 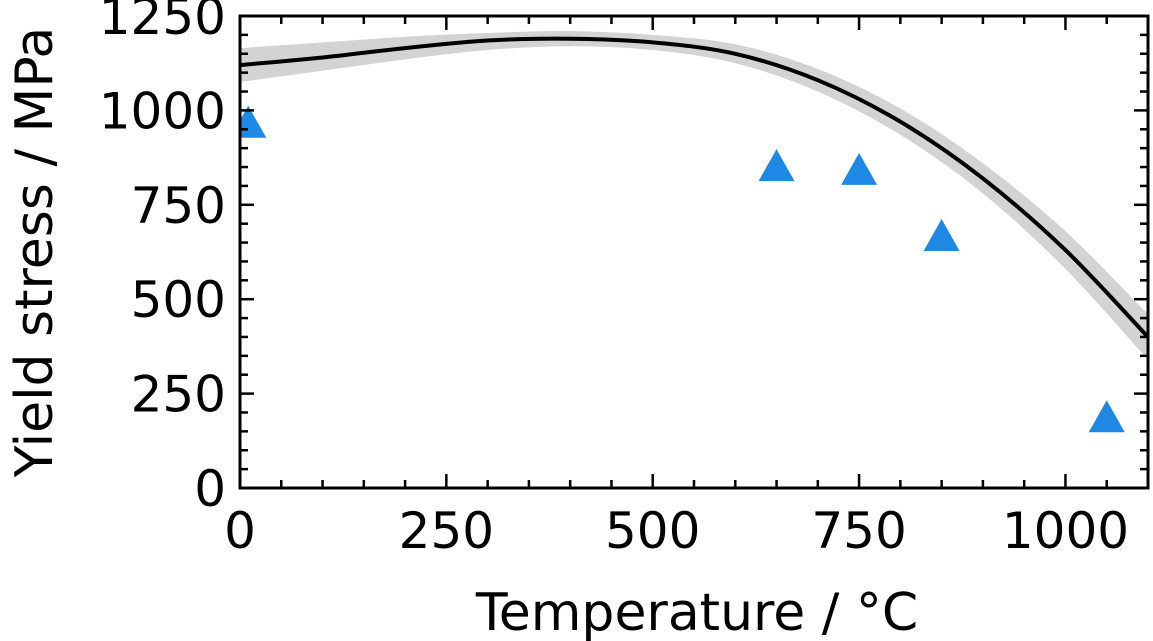 What do you see at coordinates (178, 206) in the screenshot?
I see `y-tick-label: 750` at bounding box center [178, 206].